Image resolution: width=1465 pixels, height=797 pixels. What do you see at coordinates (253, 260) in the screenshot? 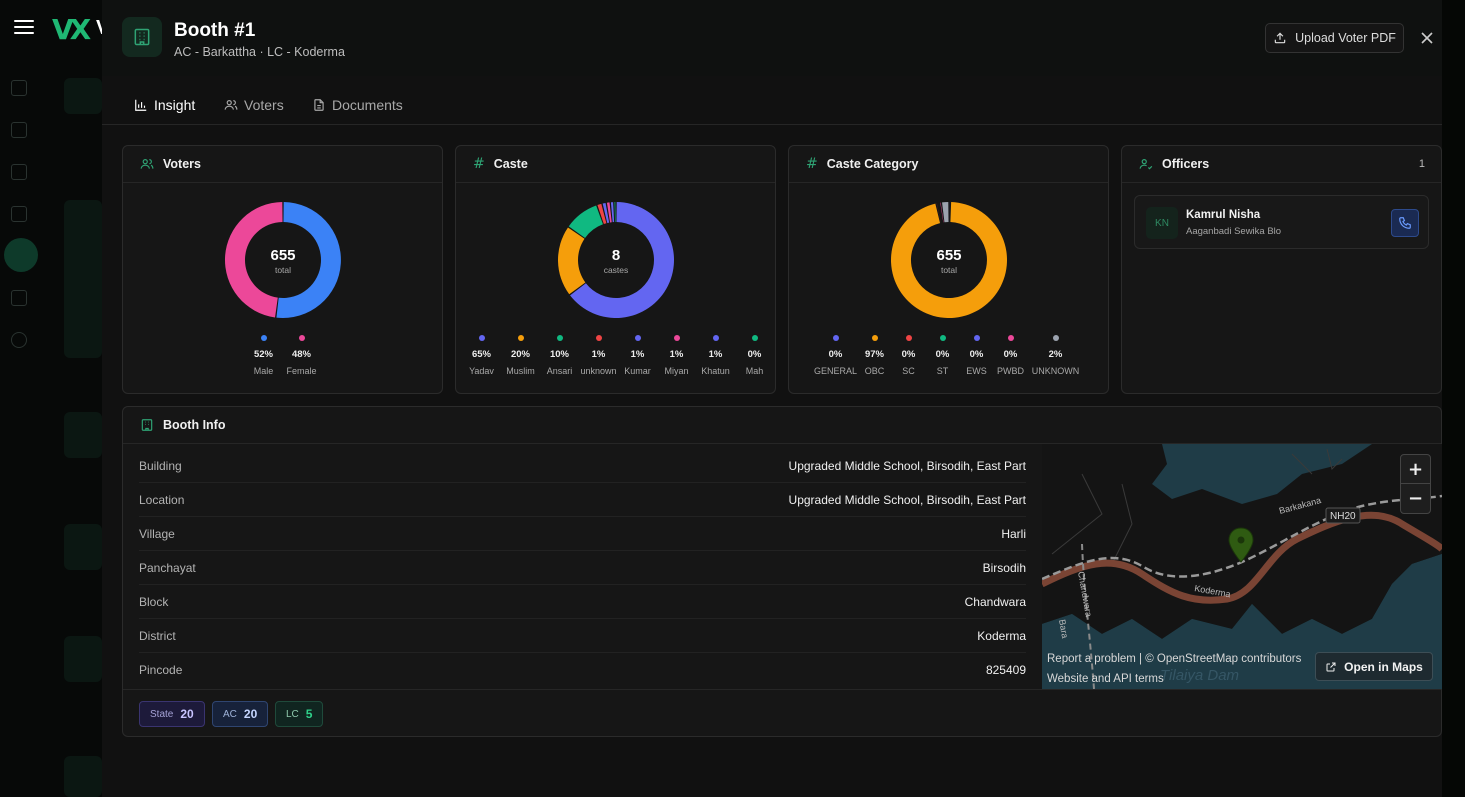
I see `donut-segment-female` at bounding box center [253, 260].